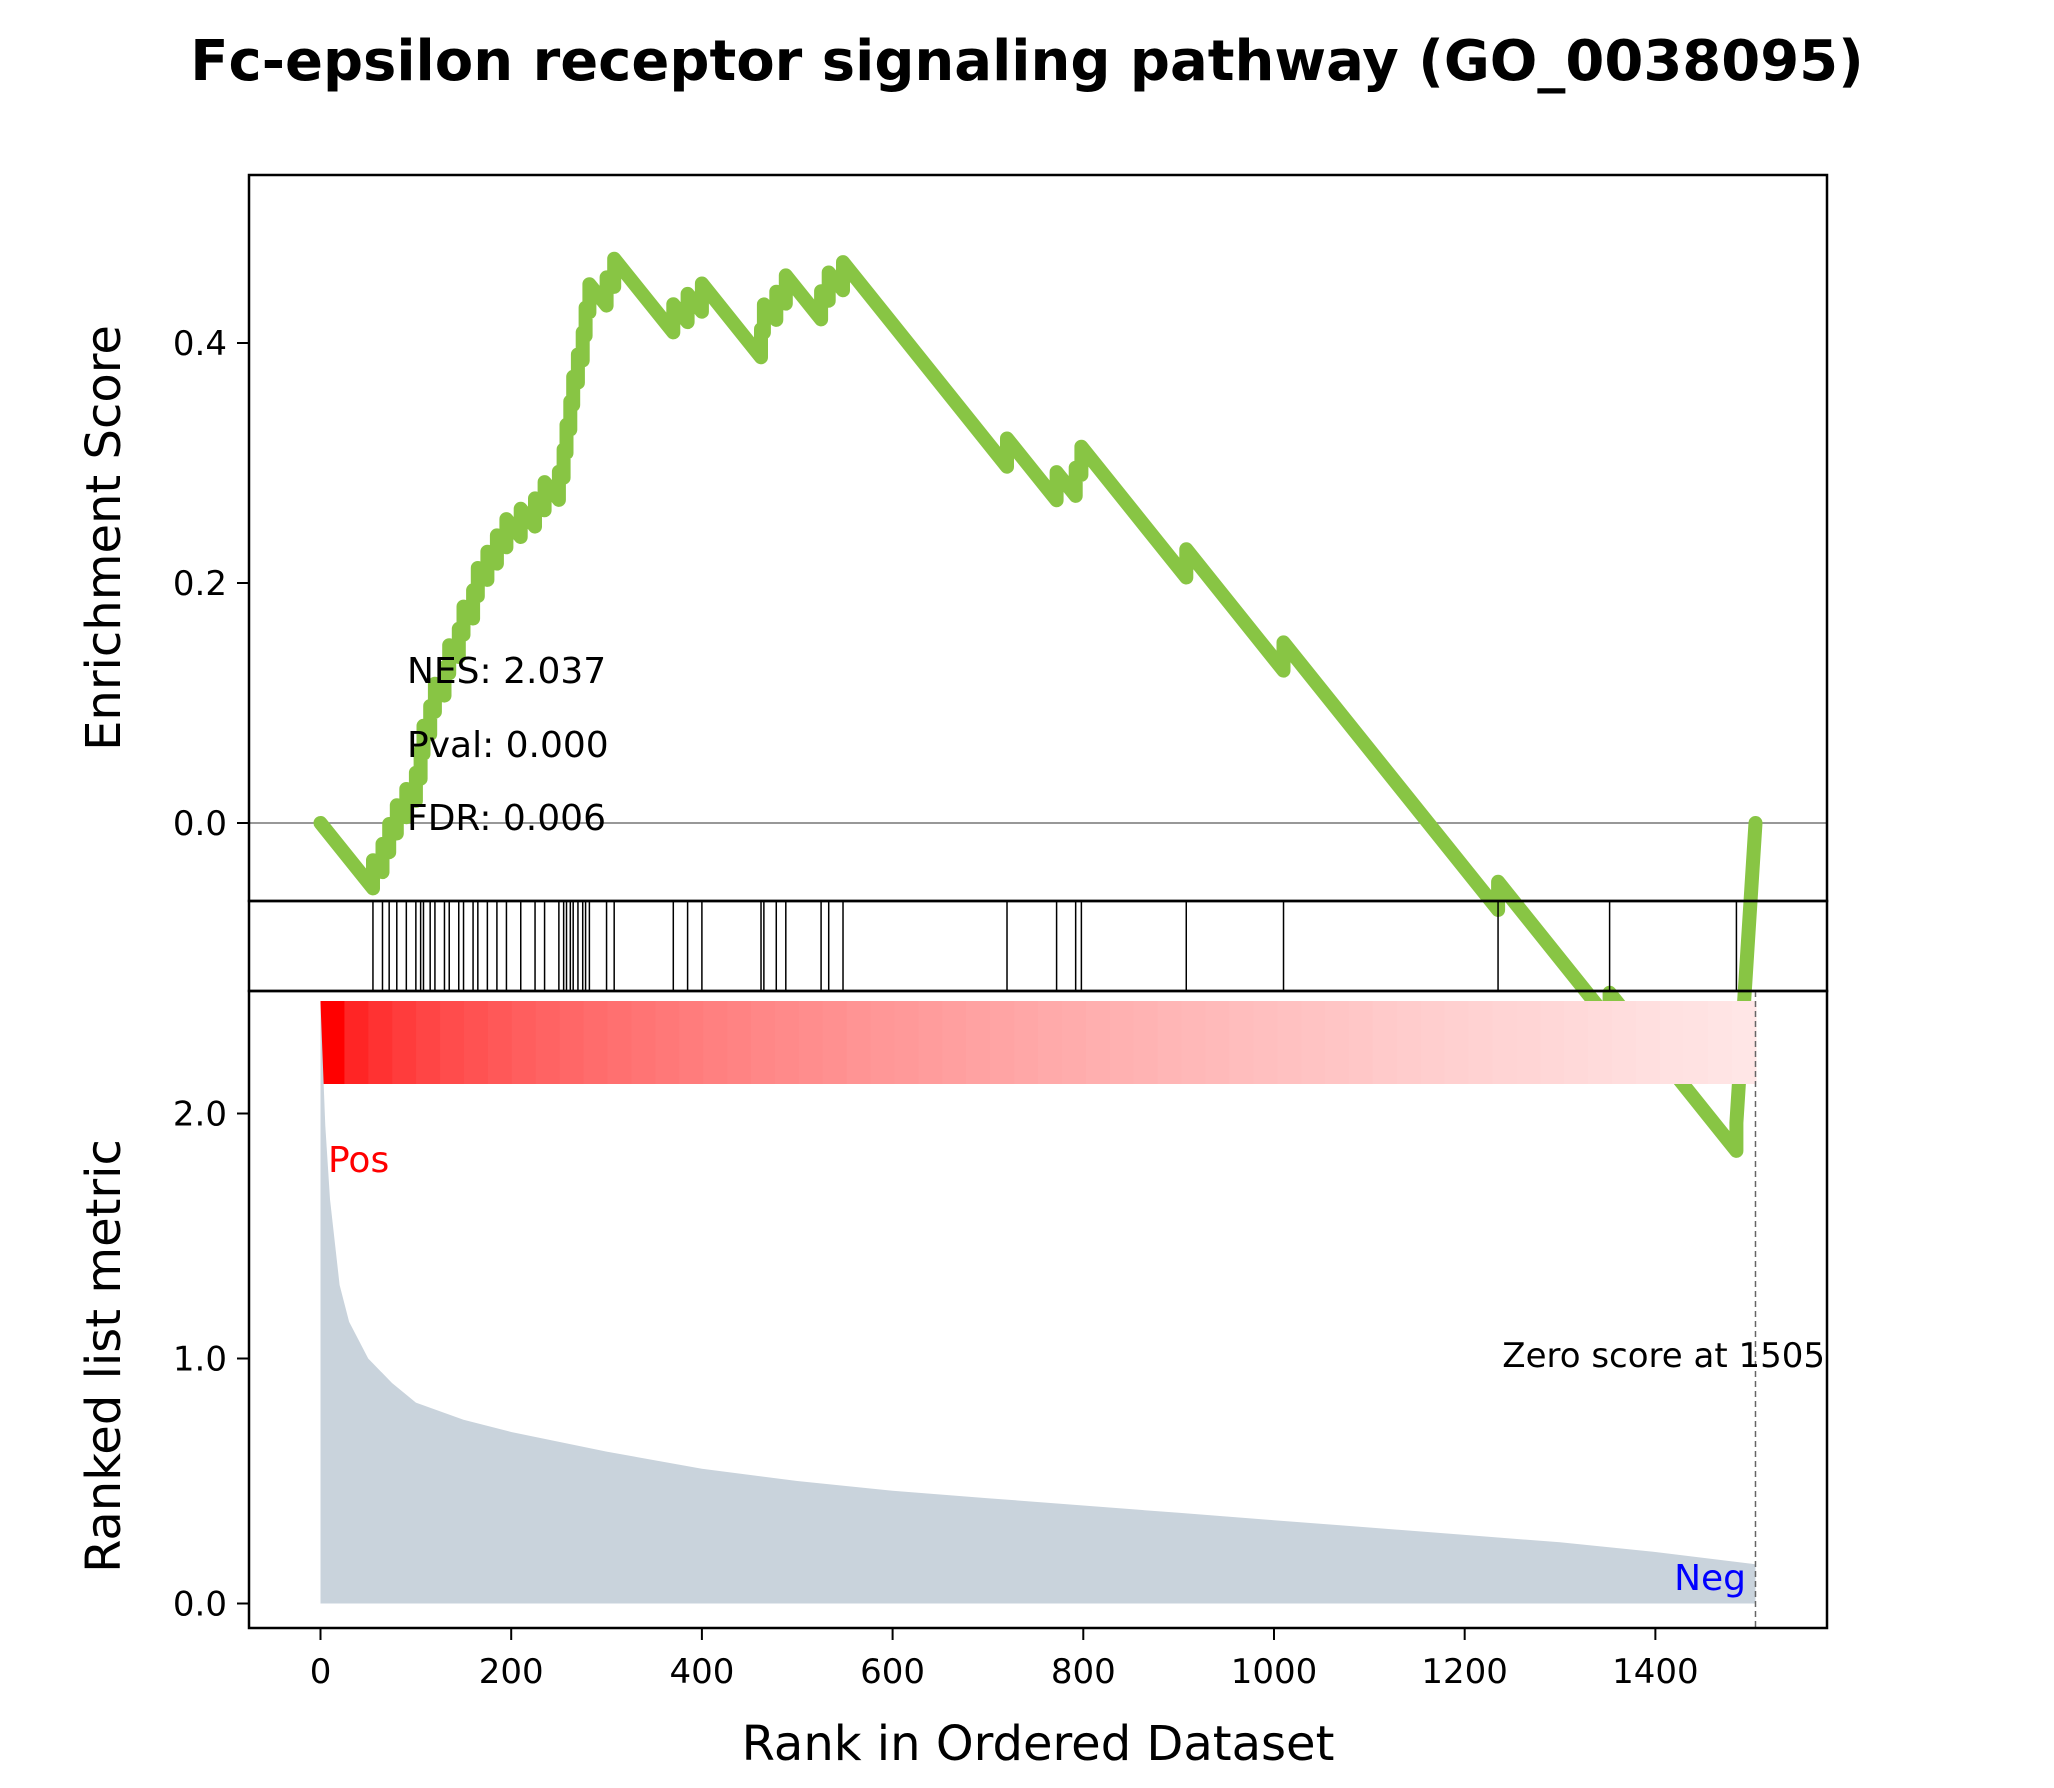 Image resolution: width=2054 pixels, height=1788 pixels. I want to click on x-tick-label: 1000, so click(1274, 1672).